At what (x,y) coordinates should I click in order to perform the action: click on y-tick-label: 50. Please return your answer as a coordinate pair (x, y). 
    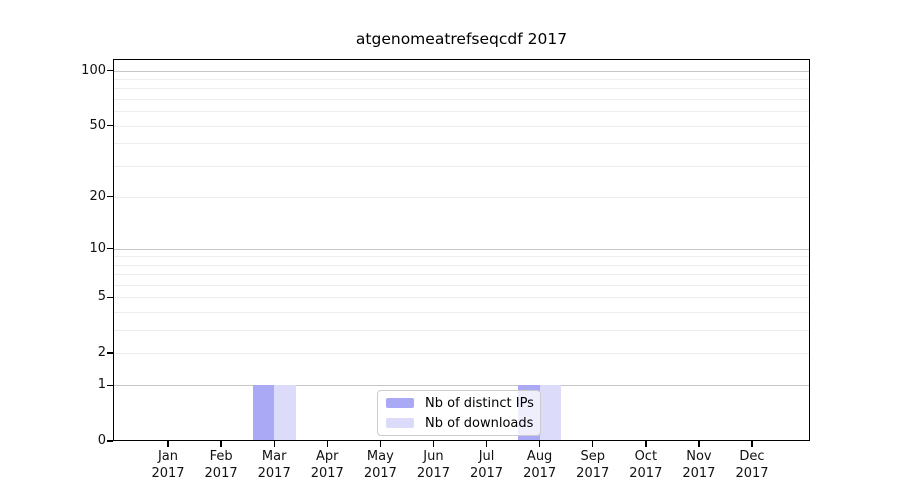
    Looking at the image, I should click on (97, 125).